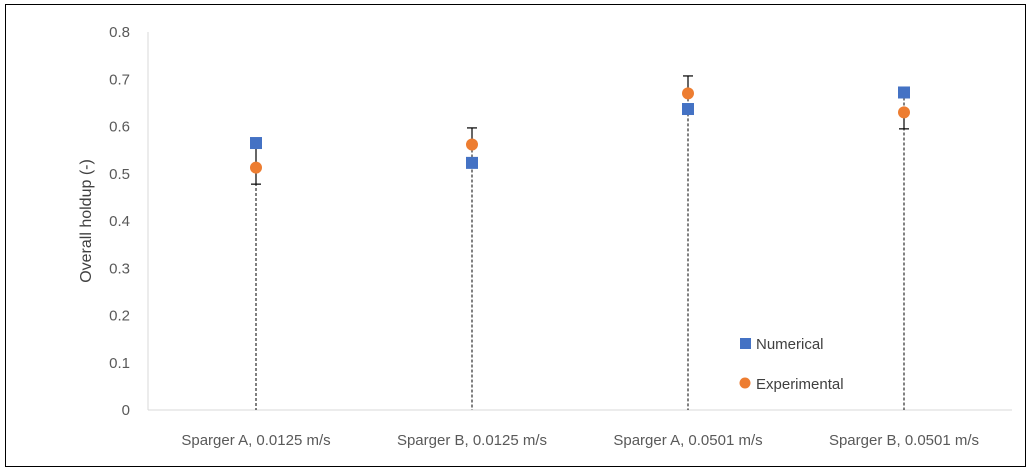 The width and height of the screenshot is (1032, 472). Describe the element at coordinates (255, 440) in the screenshot. I see `x-tick-label: Sparger A, 0.0125 m/s` at that location.